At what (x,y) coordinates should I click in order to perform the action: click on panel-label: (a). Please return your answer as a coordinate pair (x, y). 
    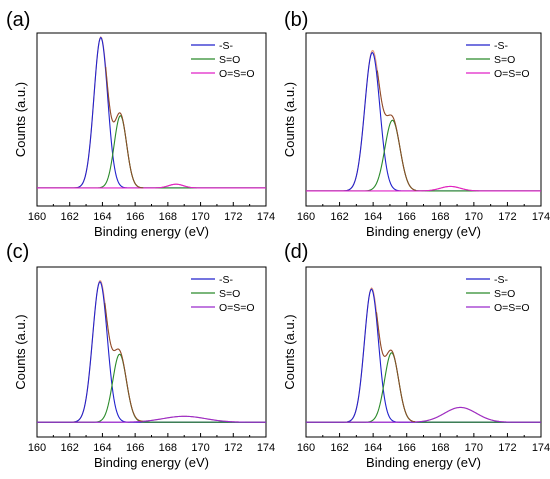
    Looking at the image, I should click on (18, 20).